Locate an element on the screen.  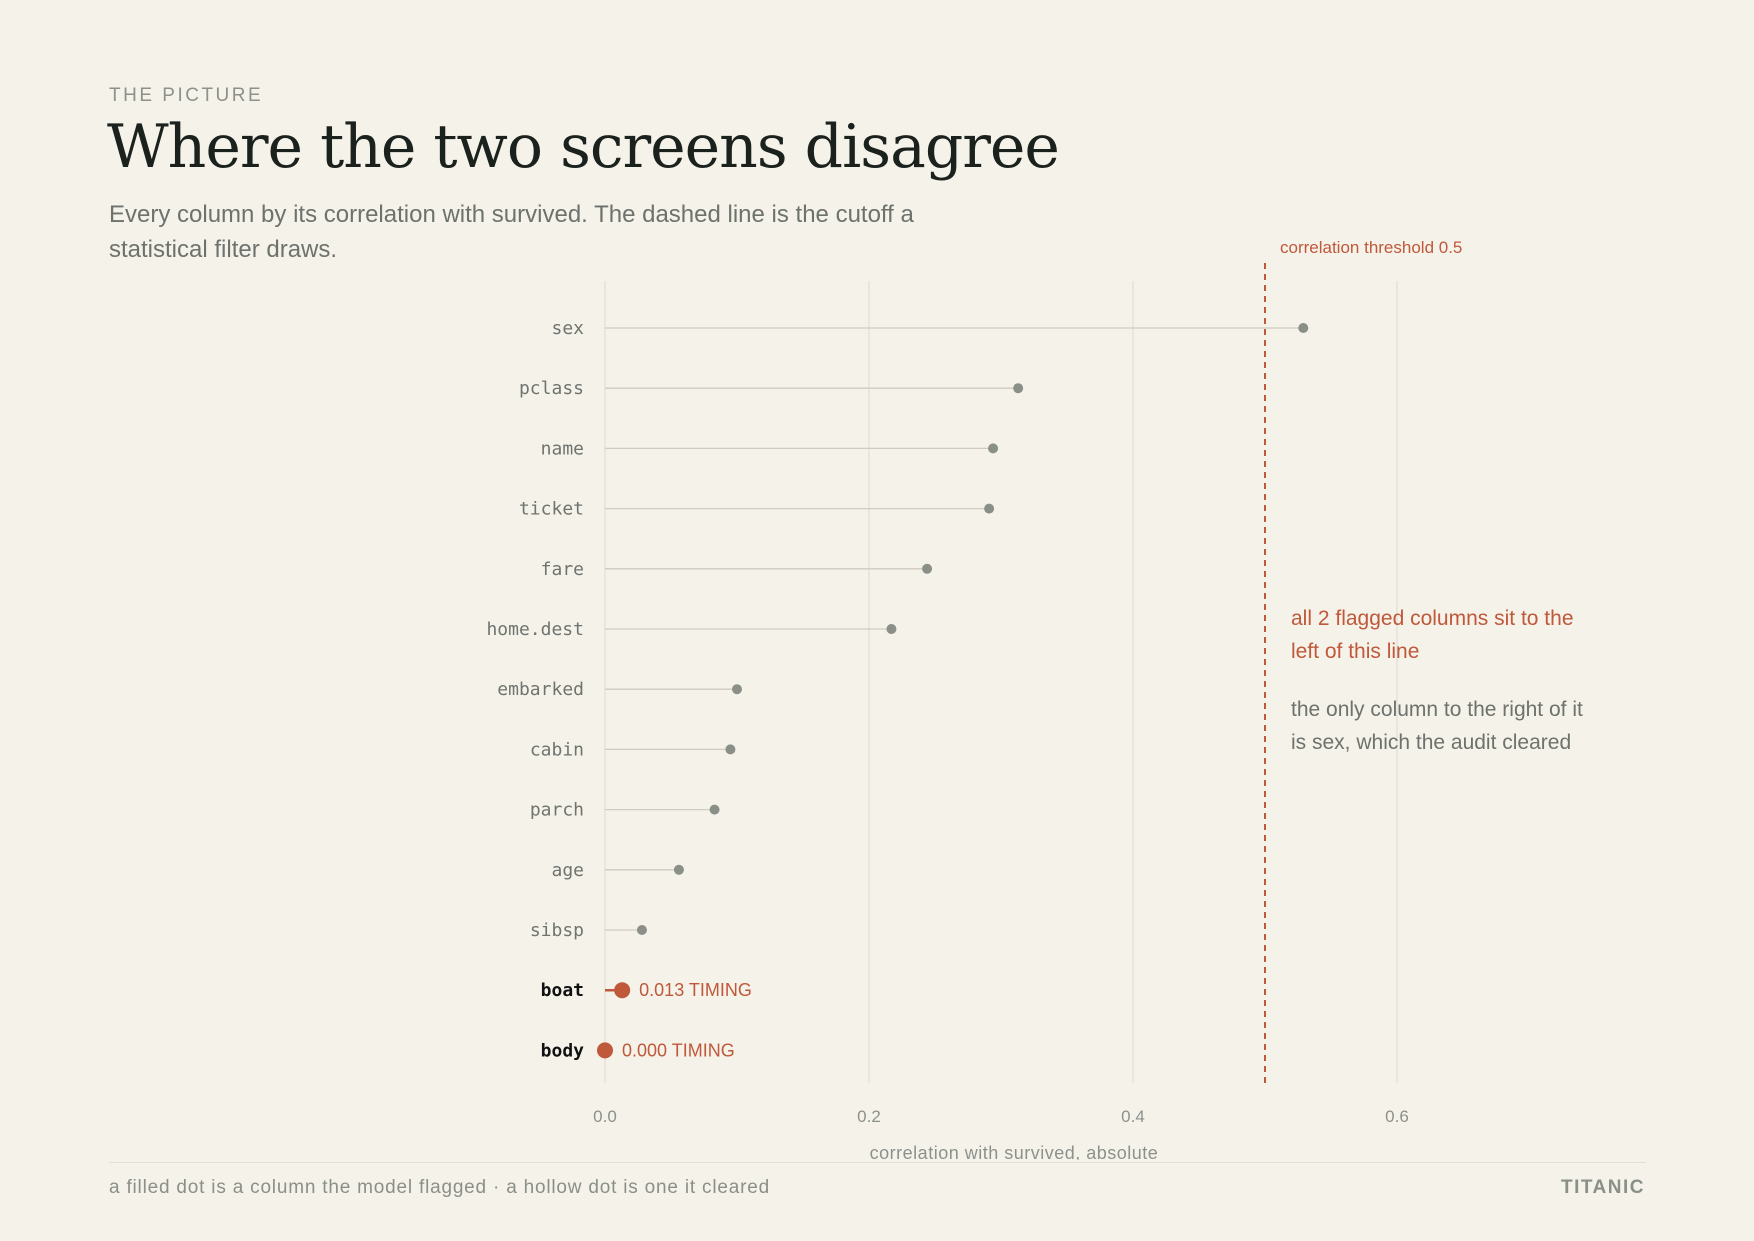
x-axis-label: correlation with survived, absolute is located at coordinates (1014, 1151).